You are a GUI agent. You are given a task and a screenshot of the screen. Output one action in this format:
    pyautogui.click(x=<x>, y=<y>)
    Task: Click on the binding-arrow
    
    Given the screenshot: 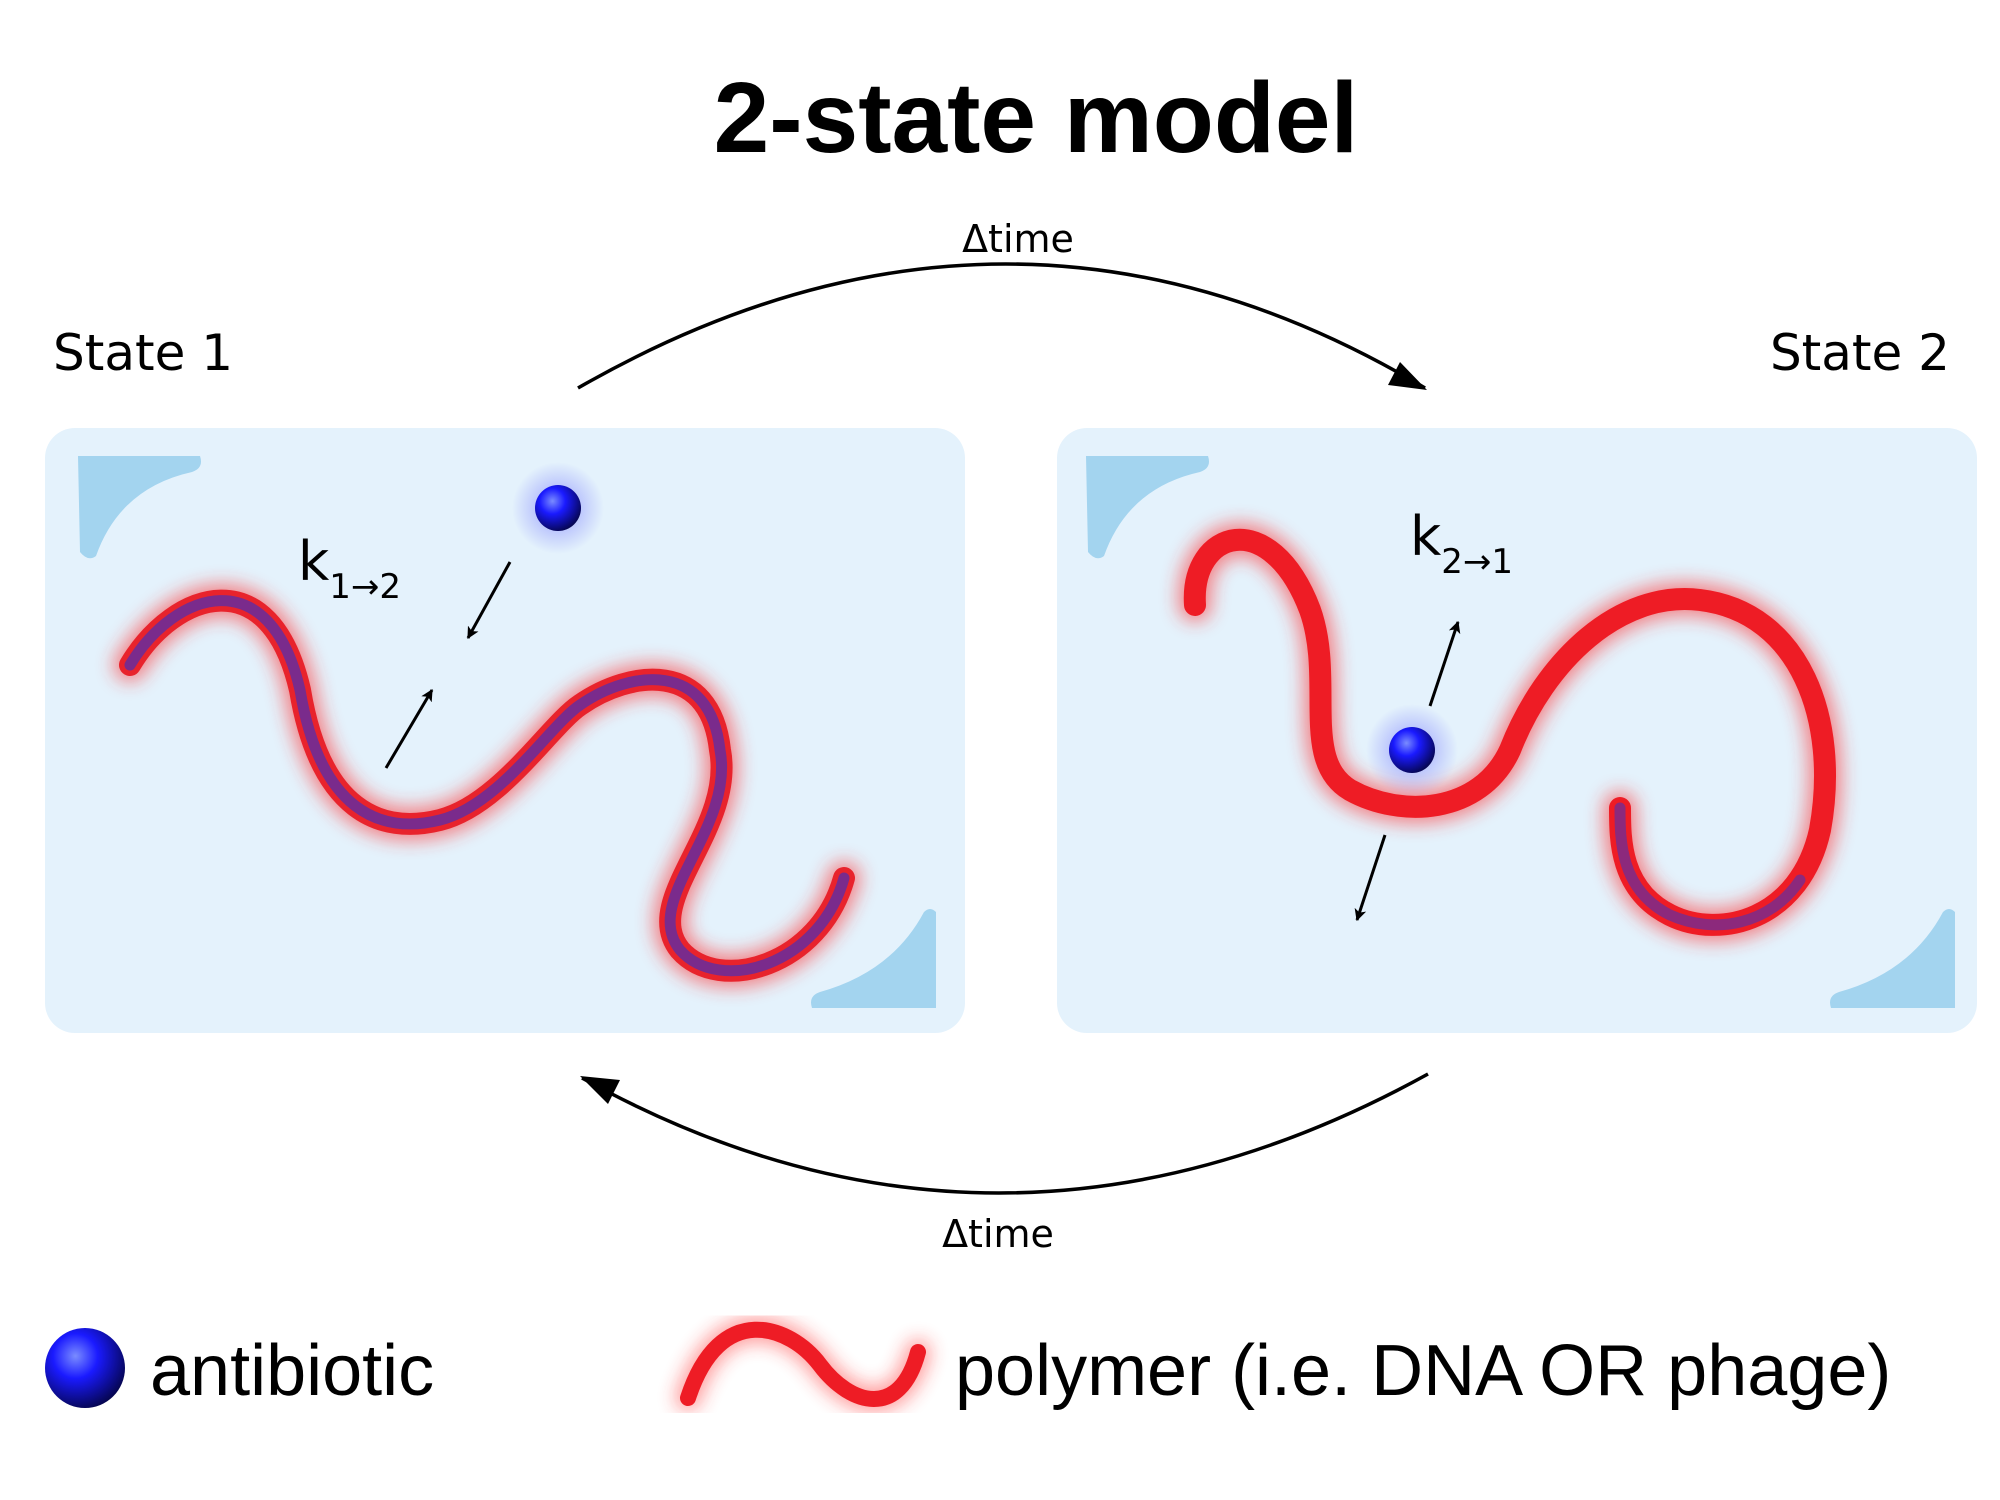 What is the action you would take?
    pyautogui.click(x=489, y=600)
    